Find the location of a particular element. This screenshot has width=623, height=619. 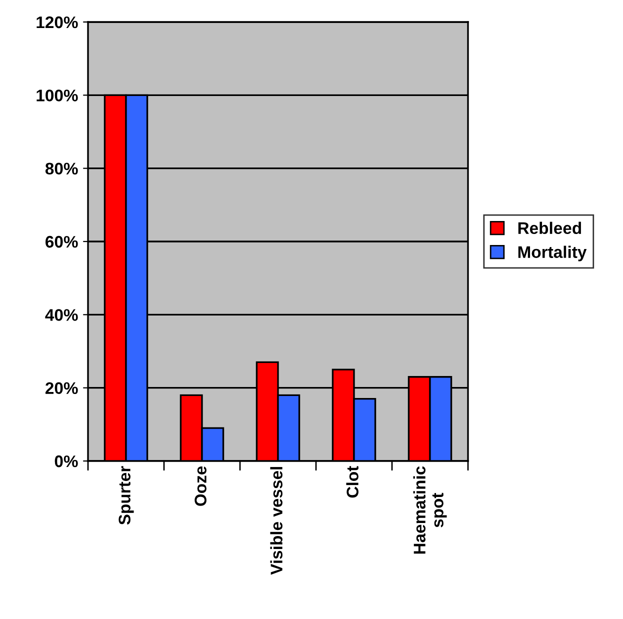

y-tick-label: 120% is located at coordinates (57, 22).